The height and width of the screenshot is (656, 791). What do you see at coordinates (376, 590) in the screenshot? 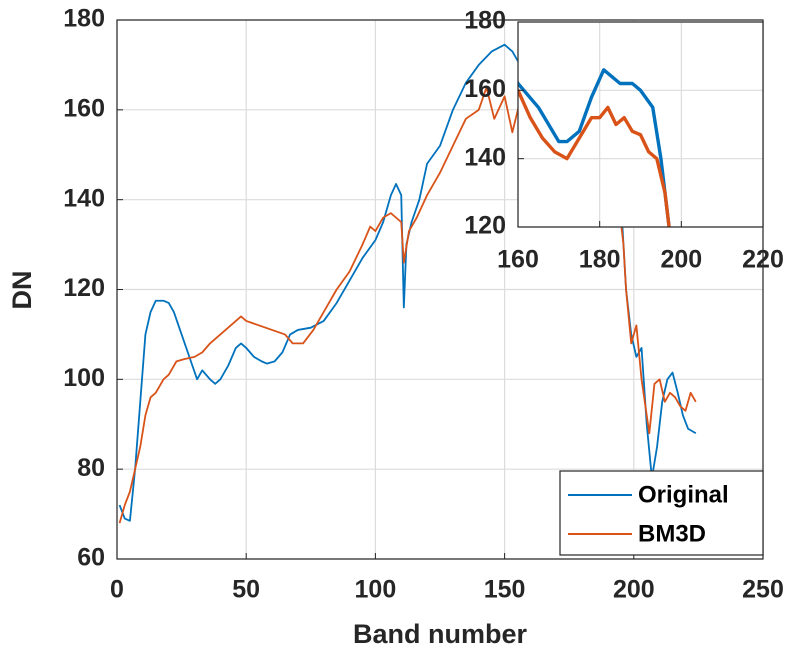
I see `x-tick-label: 100` at bounding box center [376, 590].